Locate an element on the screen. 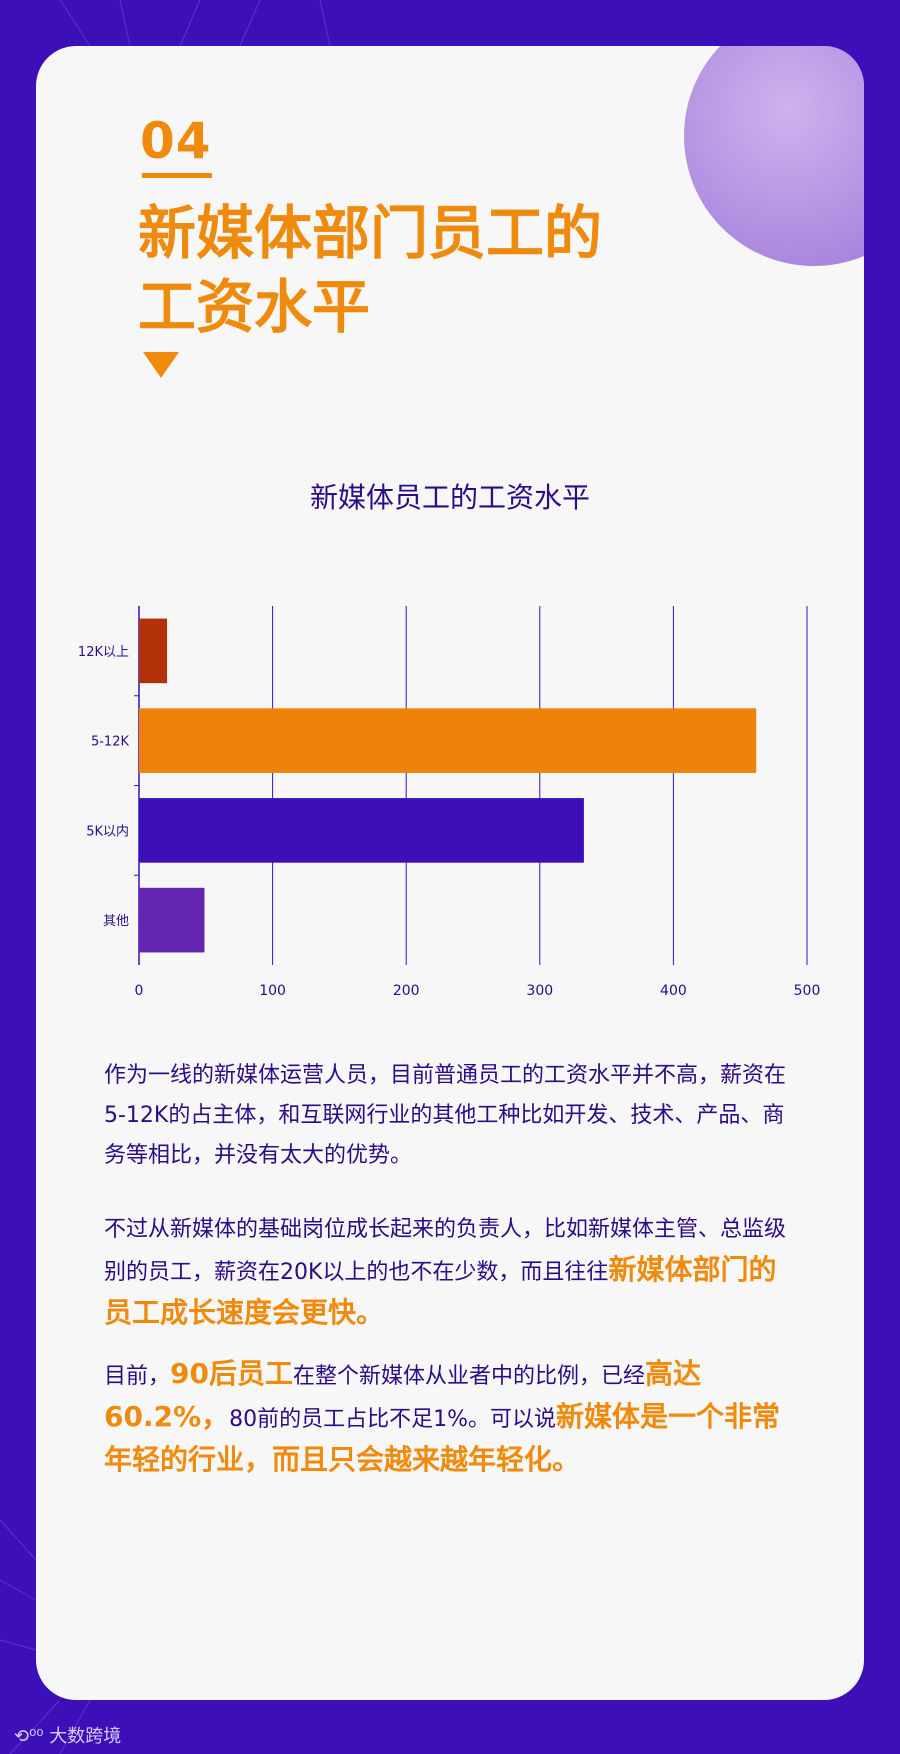  section-number-underline is located at coordinates (177, 175).